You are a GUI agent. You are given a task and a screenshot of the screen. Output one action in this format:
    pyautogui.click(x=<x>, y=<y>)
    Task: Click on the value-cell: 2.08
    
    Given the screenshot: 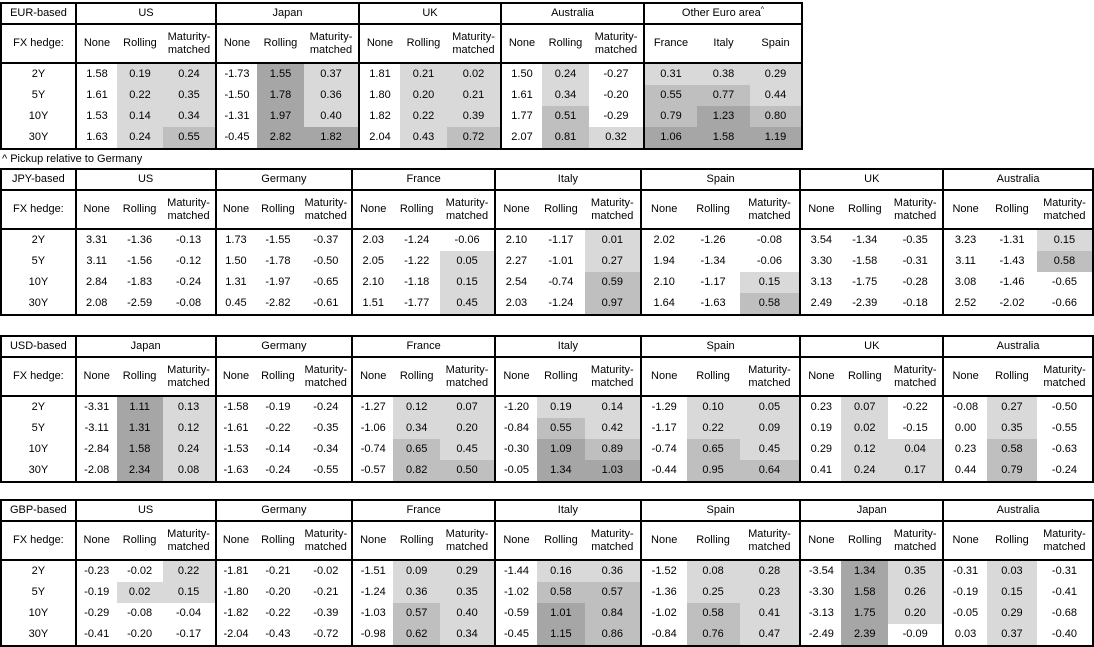 What is the action you would take?
    pyautogui.click(x=95, y=304)
    